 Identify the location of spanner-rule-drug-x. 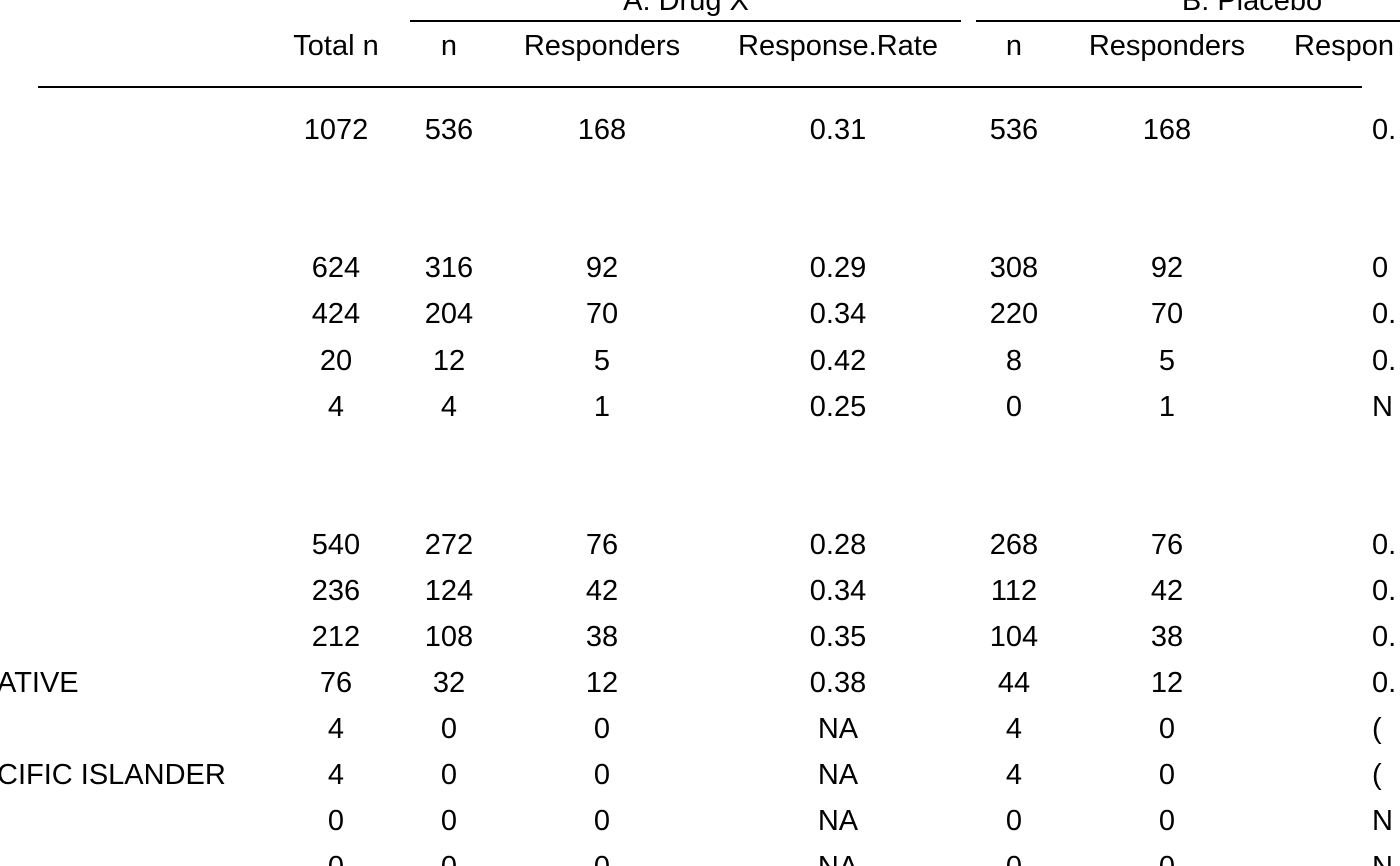
(685, 21).